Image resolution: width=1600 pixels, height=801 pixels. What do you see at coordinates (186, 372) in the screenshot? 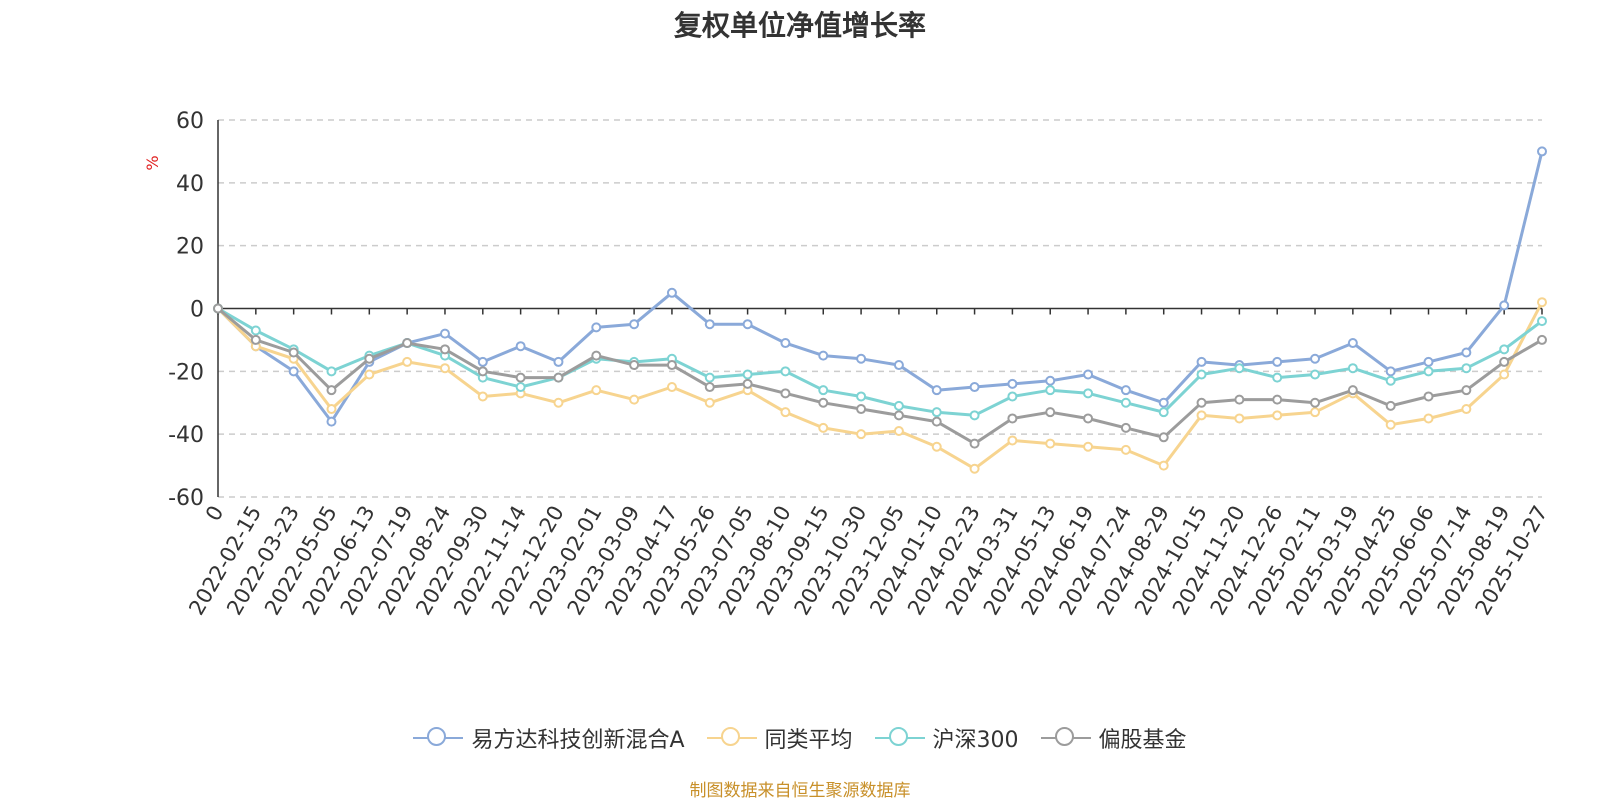
I see `y-tick-label: -20` at bounding box center [186, 372].